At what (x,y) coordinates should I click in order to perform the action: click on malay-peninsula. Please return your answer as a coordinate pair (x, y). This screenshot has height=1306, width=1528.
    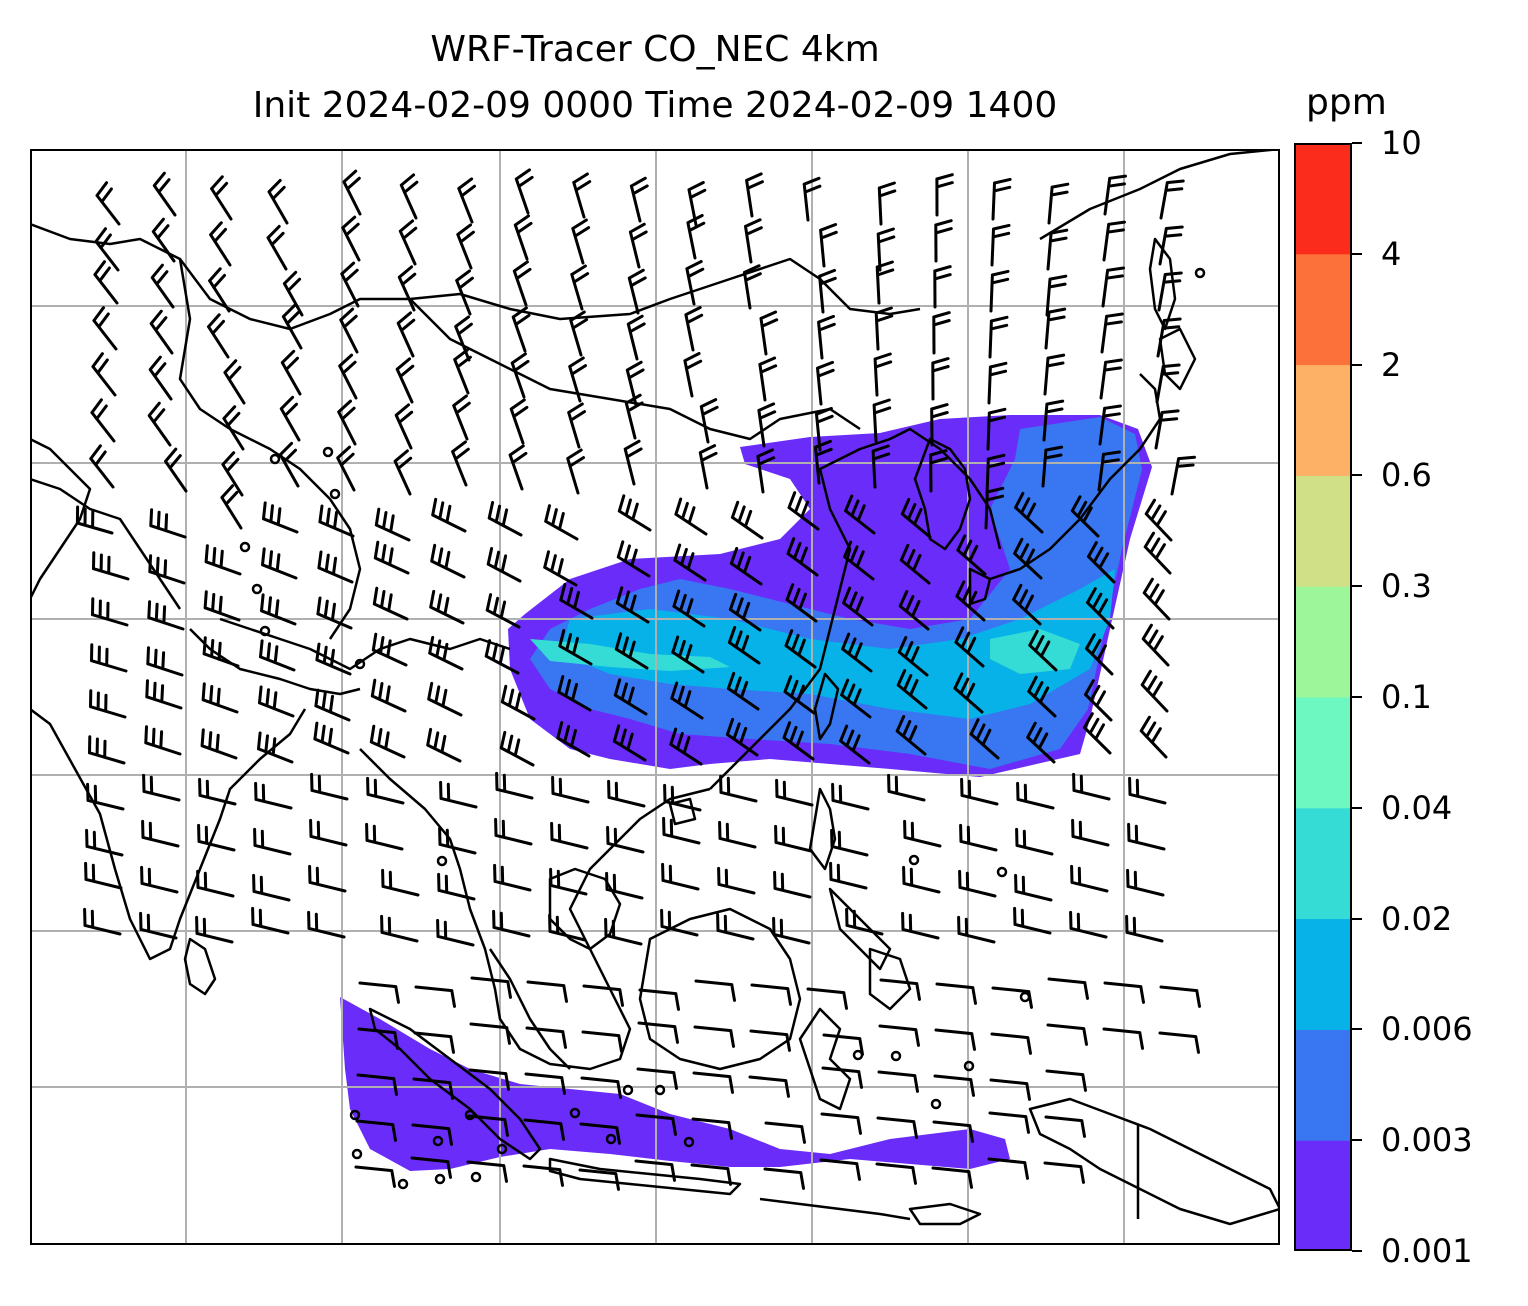
    Looking at the image, I should click on (529, 1009).